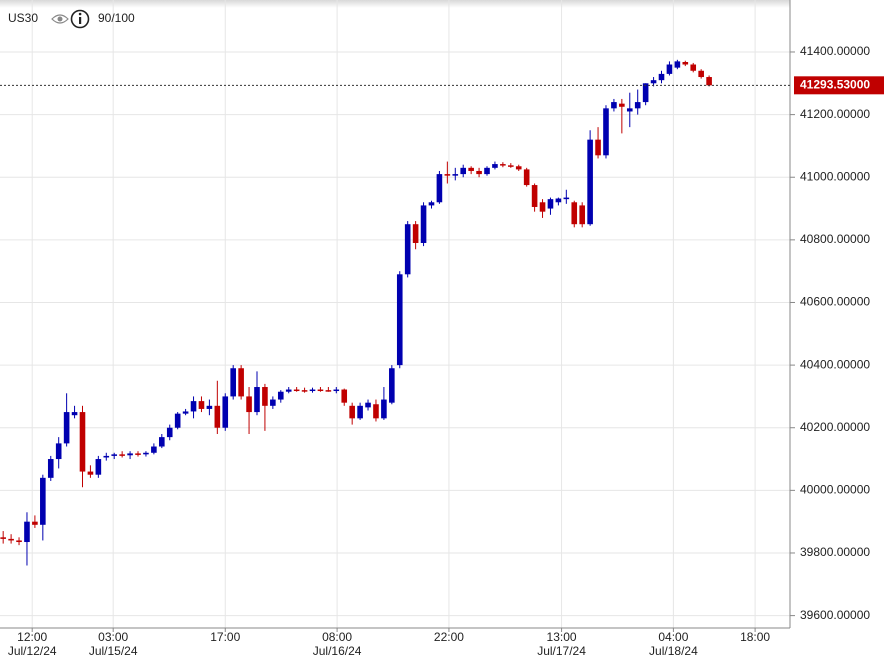 The image size is (892, 660). What do you see at coordinates (835, 84) in the screenshot?
I see `last-price-label: 41293.53000` at bounding box center [835, 84].